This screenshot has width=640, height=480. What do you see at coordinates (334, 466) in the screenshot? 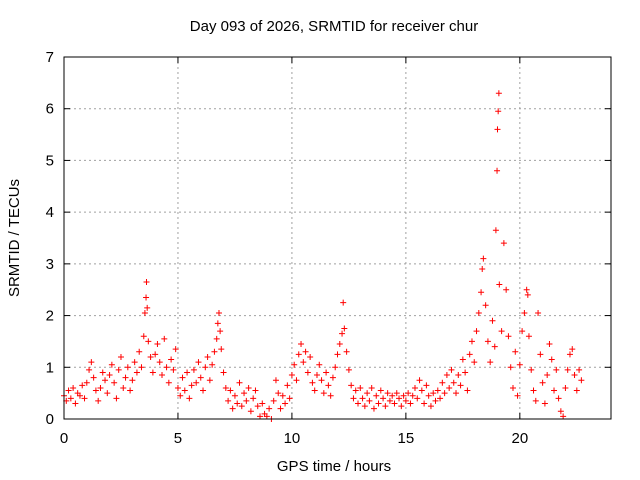
I see `x-axis-label: GPS time / hours` at bounding box center [334, 466].